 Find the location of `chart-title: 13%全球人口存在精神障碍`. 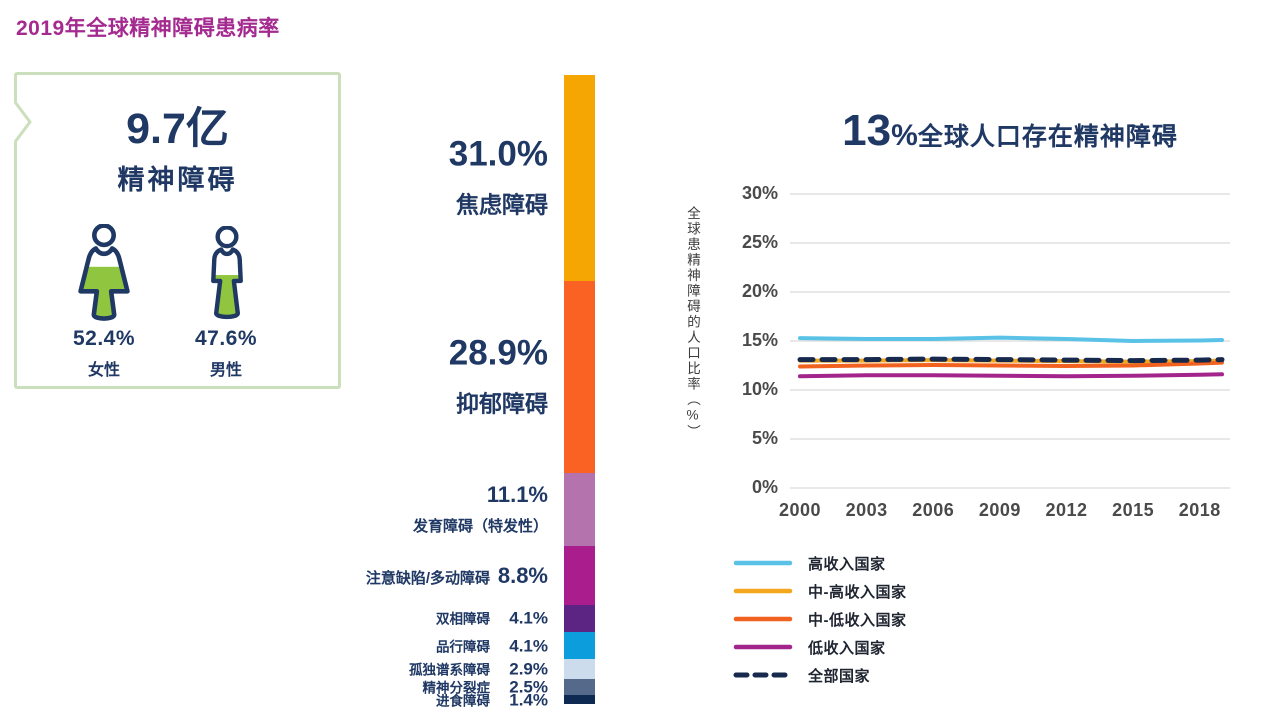

chart-title: 13%全球人口存在精神障碍 is located at coordinates (1010, 131).